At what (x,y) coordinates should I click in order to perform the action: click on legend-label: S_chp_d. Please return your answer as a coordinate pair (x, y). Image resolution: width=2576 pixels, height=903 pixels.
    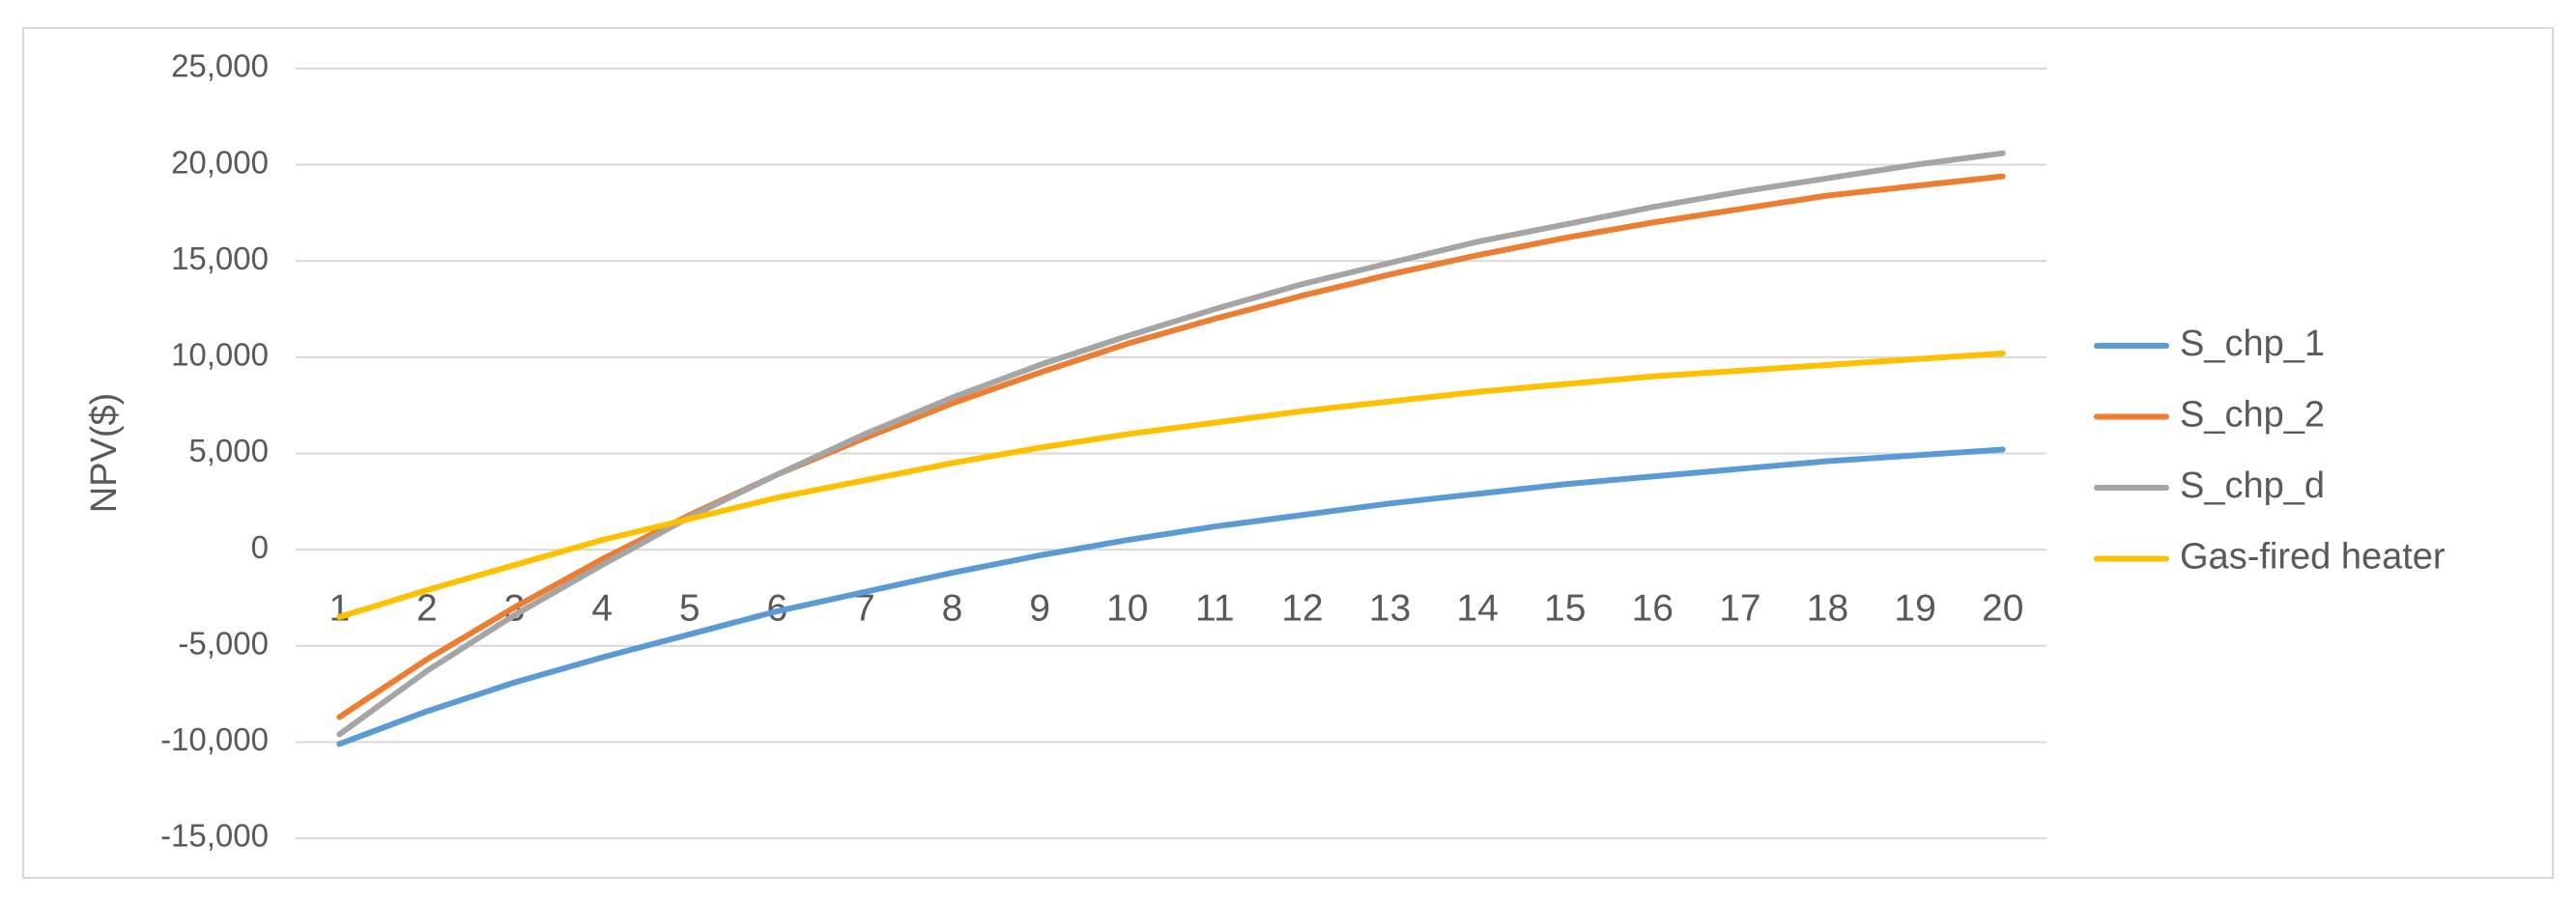
    Looking at the image, I should click on (2253, 486).